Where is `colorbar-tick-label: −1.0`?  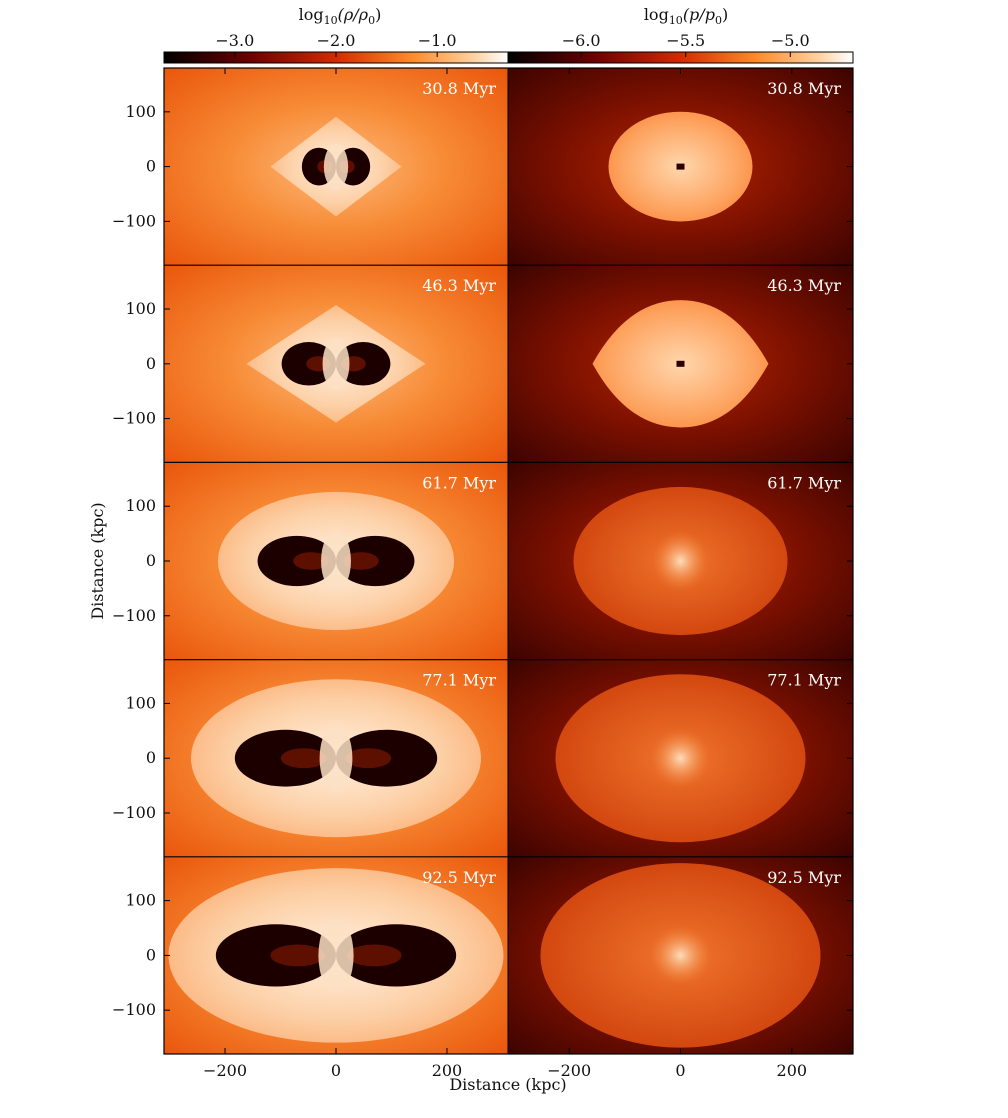
colorbar-tick-label: −1.0 is located at coordinates (437, 40).